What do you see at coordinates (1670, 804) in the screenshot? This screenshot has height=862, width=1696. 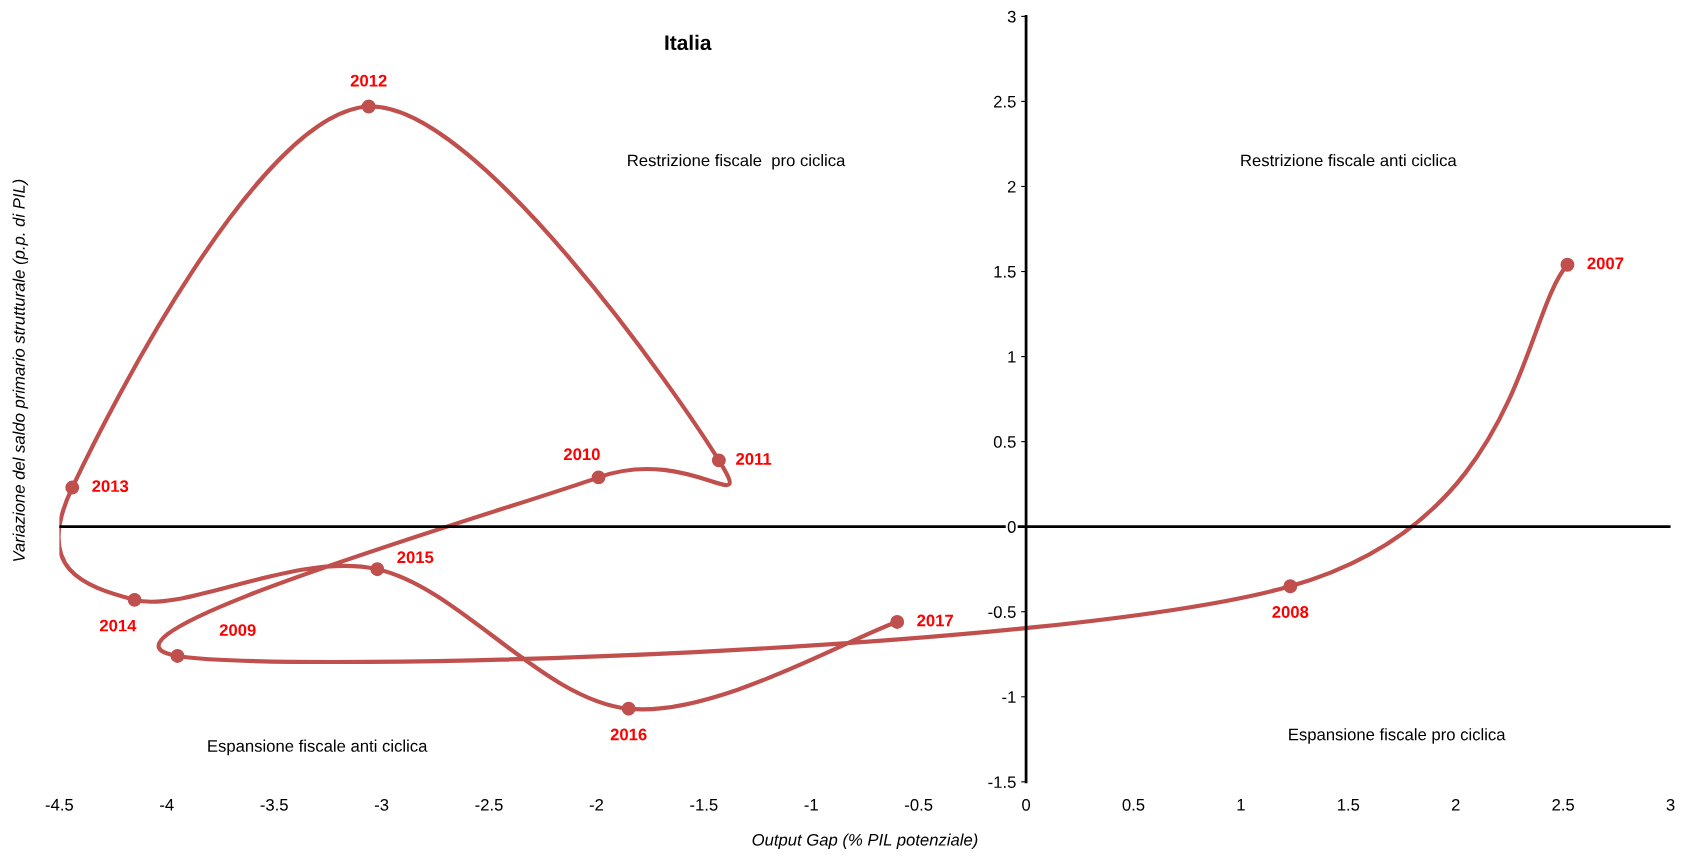 I see `x-tick-label: 3` at bounding box center [1670, 804].